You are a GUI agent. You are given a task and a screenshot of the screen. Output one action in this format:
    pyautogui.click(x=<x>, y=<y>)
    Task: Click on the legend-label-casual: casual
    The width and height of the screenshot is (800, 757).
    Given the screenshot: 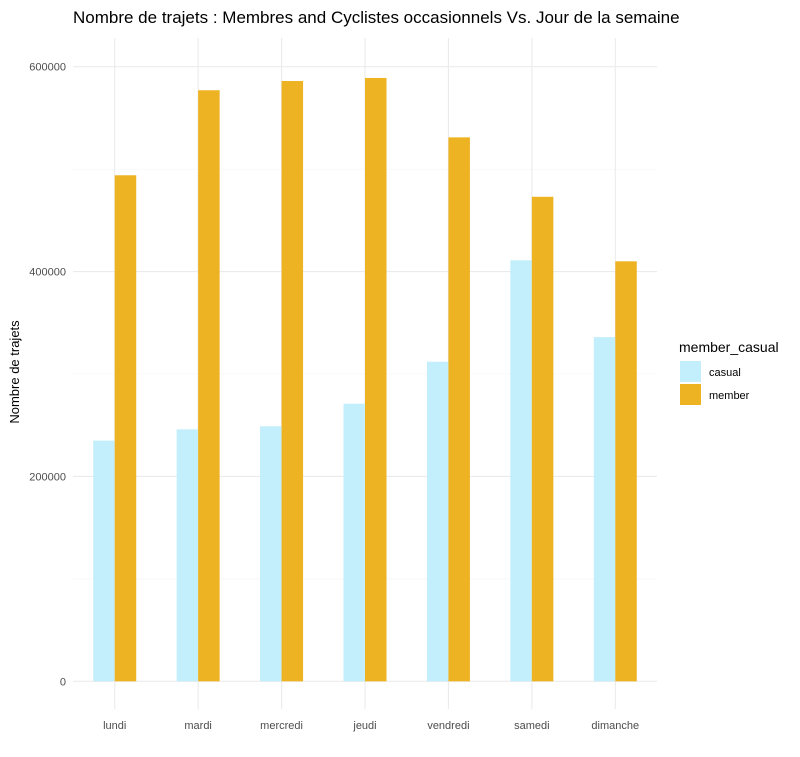 What is the action you would take?
    pyautogui.click(x=725, y=373)
    